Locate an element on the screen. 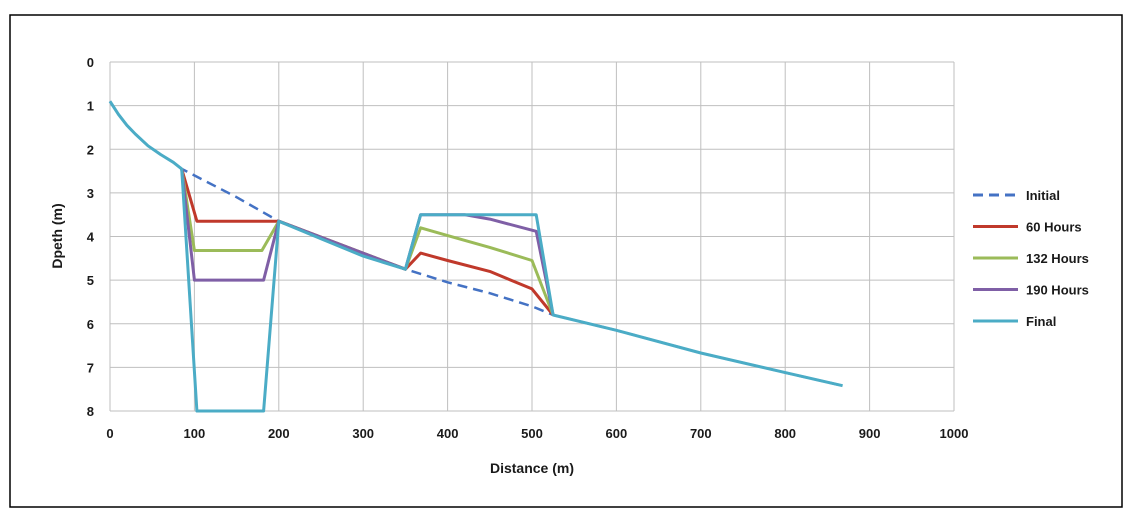  y-axis-label: Dpeth (m) is located at coordinates (57, 235).